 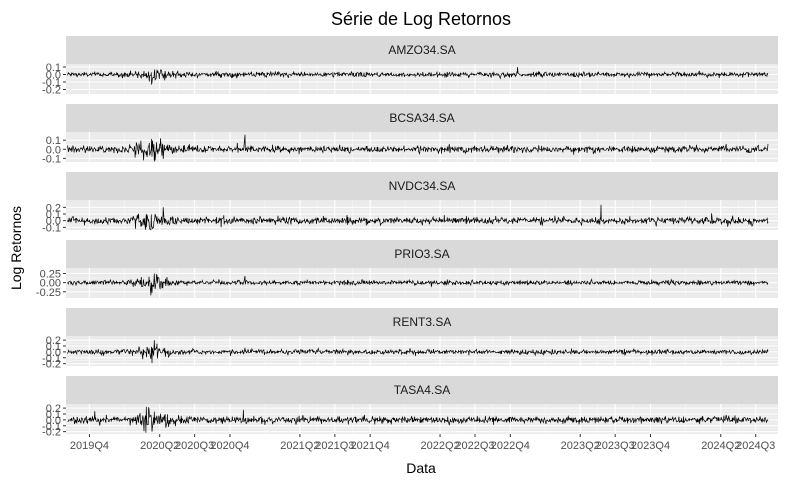 I want to click on facet-strip-label: BCSA34.SA, so click(x=421, y=118).